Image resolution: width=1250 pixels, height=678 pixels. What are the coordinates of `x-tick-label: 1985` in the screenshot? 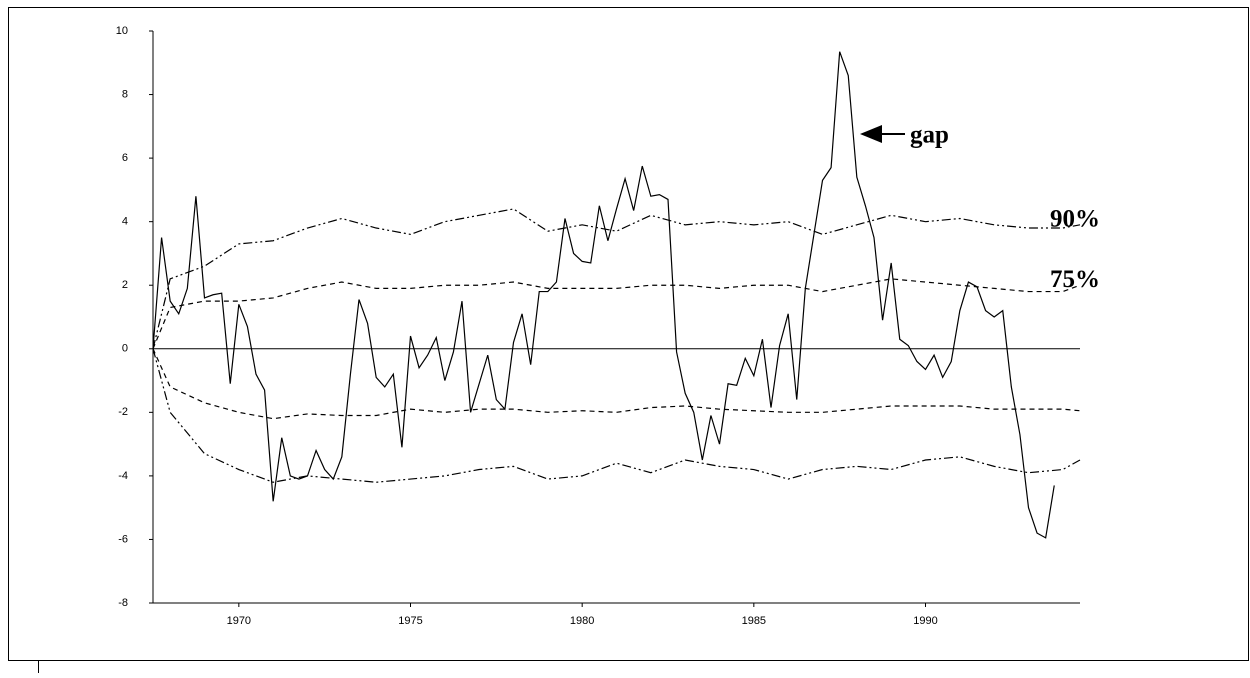 It's located at (754, 621).